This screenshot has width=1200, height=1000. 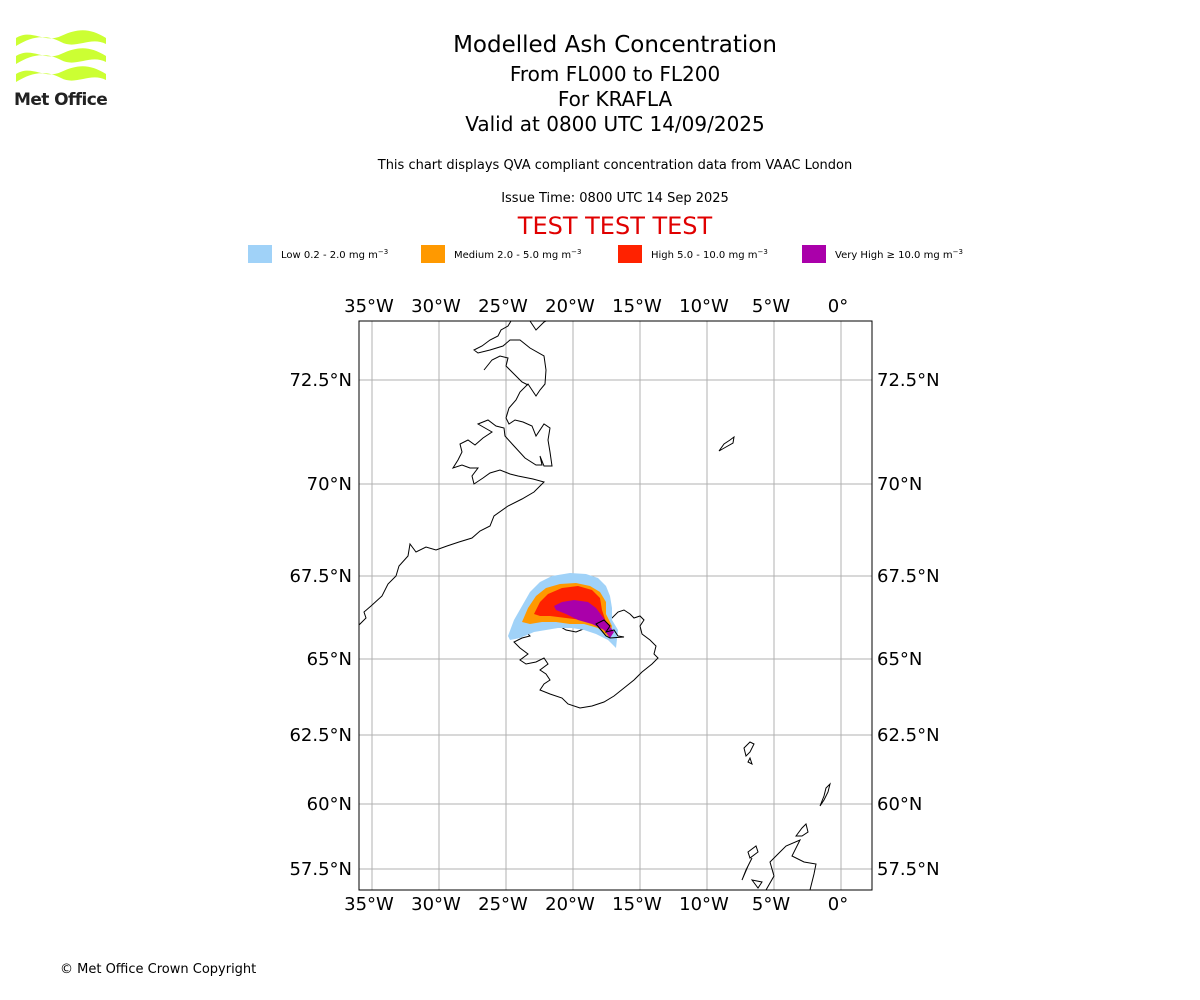 I want to click on legend-unit-high: −3, so click(x=762, y=251).